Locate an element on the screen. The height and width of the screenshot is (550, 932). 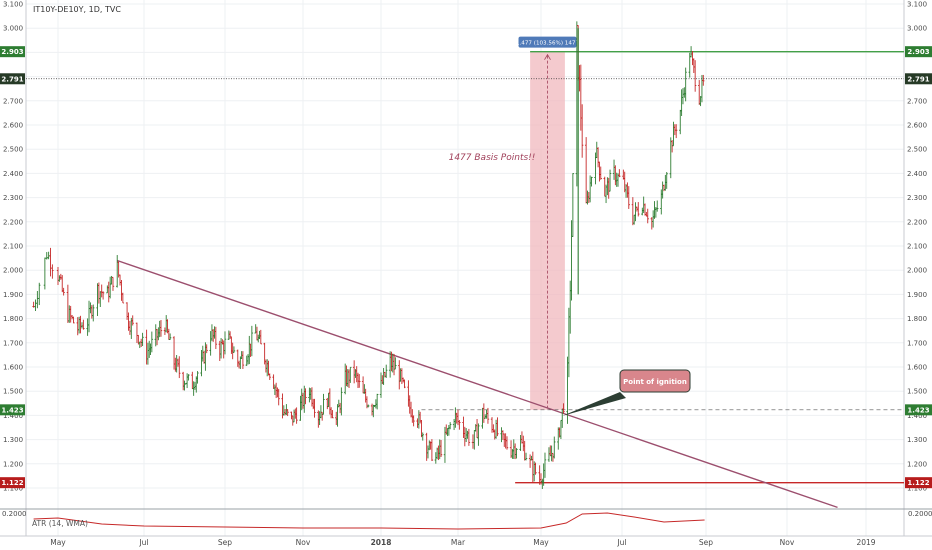
price-badge-right-text: 2.903 is located at coordinates (918, 52).